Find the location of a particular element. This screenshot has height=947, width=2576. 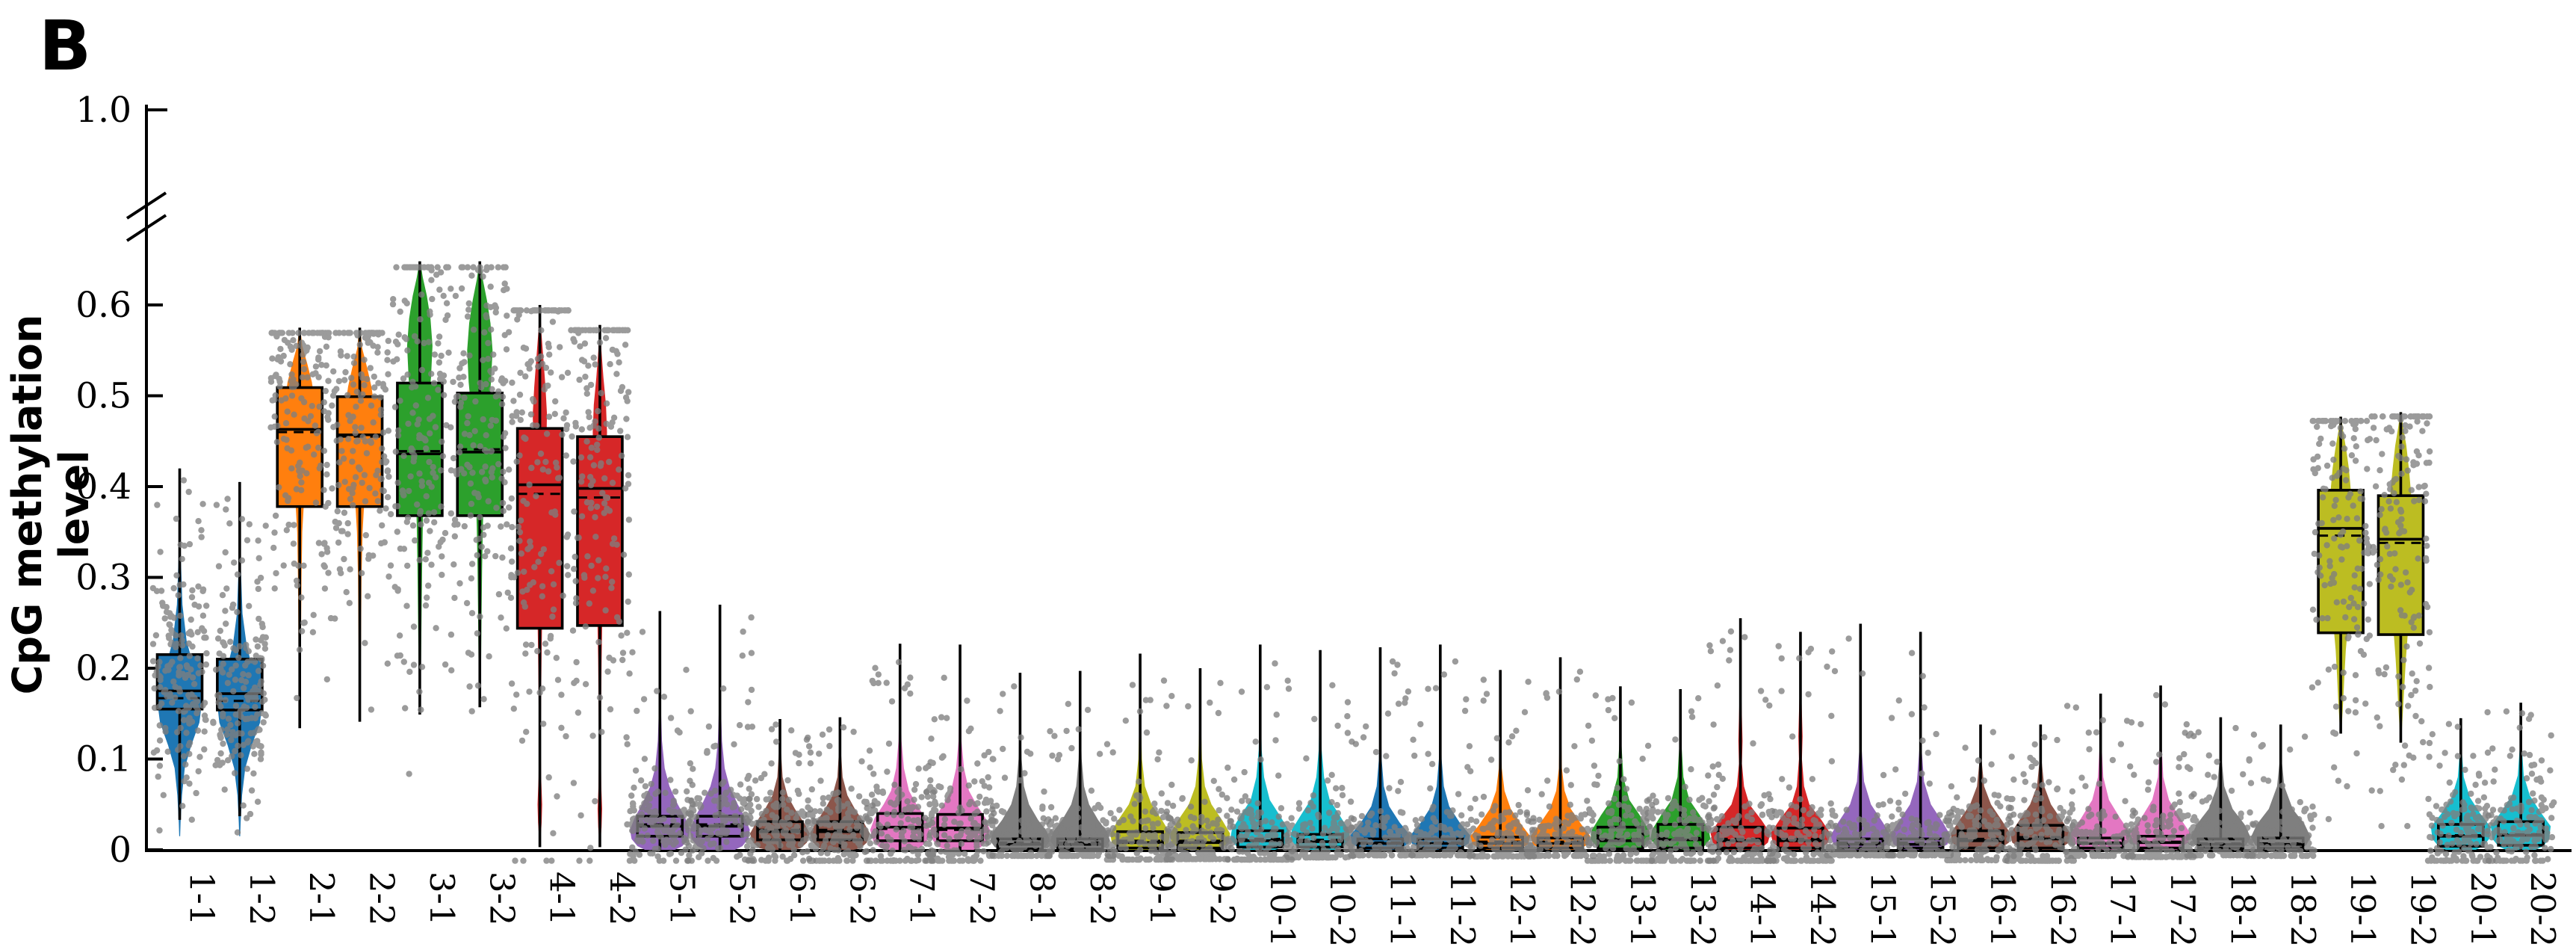

x-tick-label-16-2: 16-2 is located at coordinates (2062, 909).